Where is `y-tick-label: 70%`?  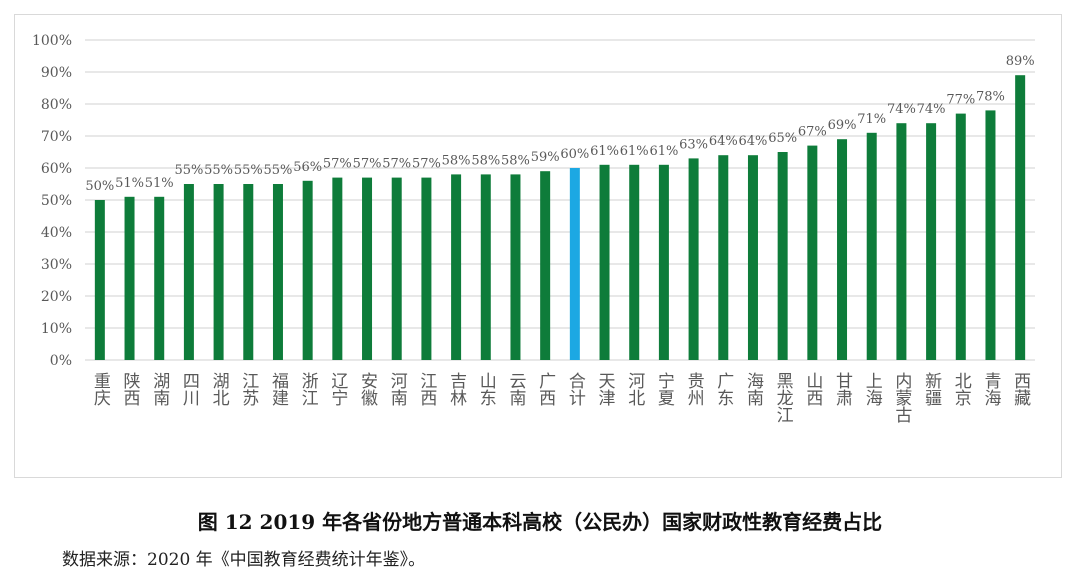
y-tick-label: 70% is located at coordinates (56, 137).